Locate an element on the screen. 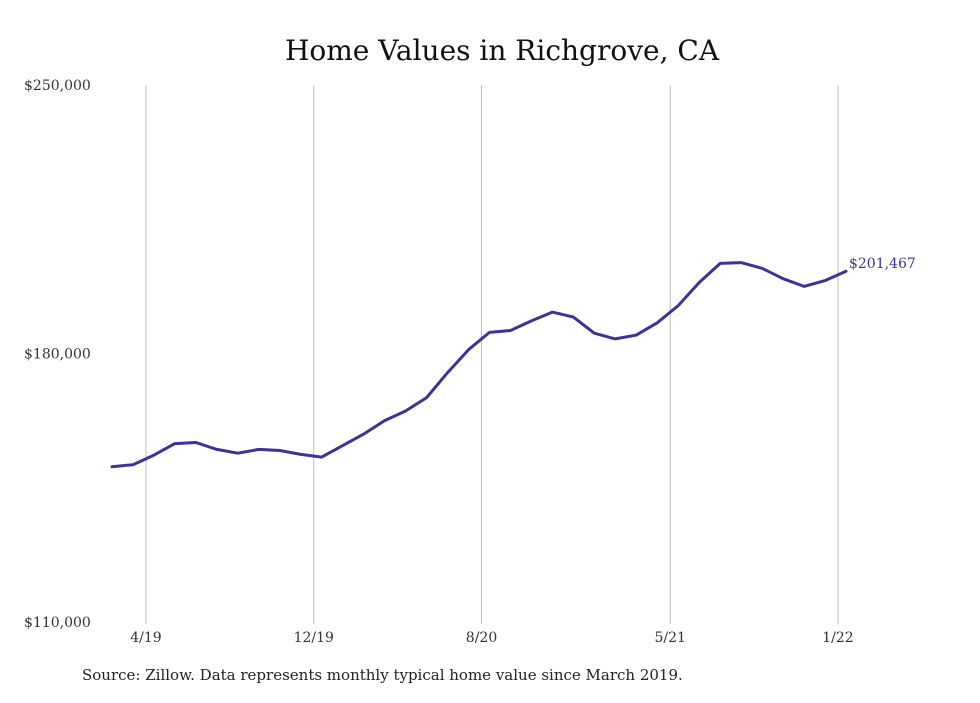  x-axis-ticks: 4/19 12/19 8/20 5/21 1/22 is located at coordinates (491, 638).